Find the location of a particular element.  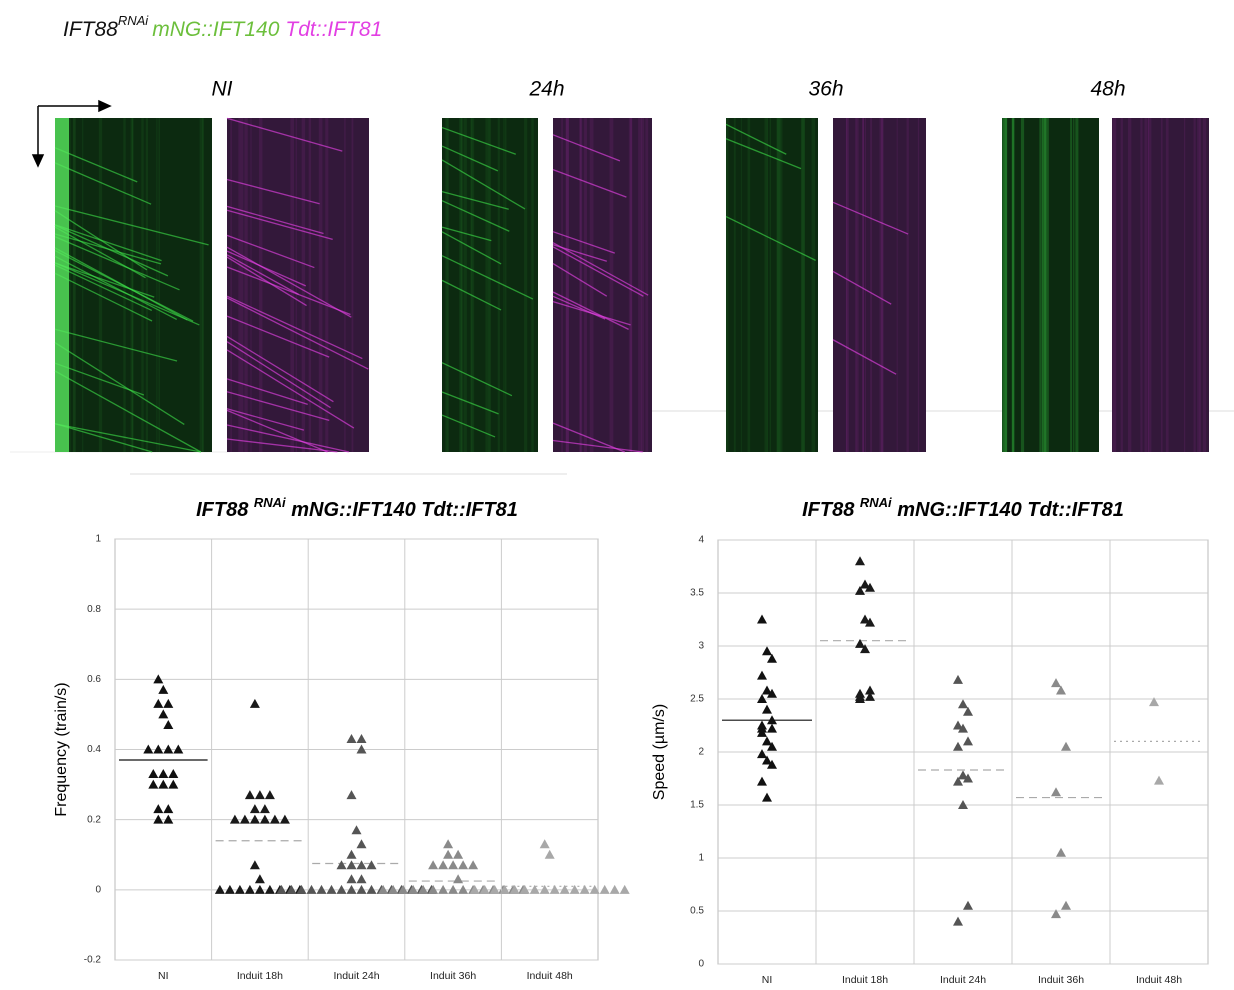

bright-edge is located at coordinates (62, 285).